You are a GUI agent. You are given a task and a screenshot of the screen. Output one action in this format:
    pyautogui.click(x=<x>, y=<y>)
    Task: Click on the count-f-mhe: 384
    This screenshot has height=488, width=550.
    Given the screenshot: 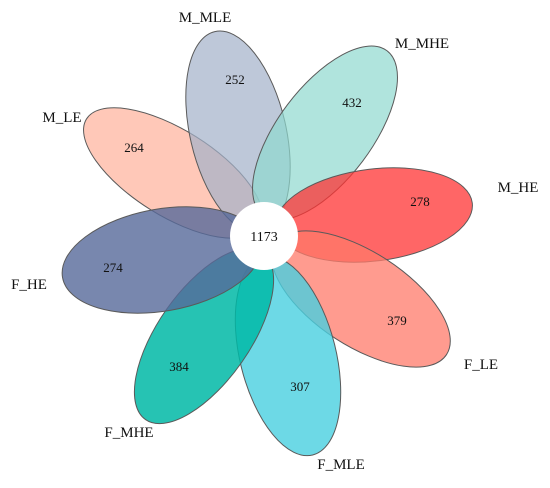 What is the action you would take?
    pyautogui.click(x=179, y=366)
    